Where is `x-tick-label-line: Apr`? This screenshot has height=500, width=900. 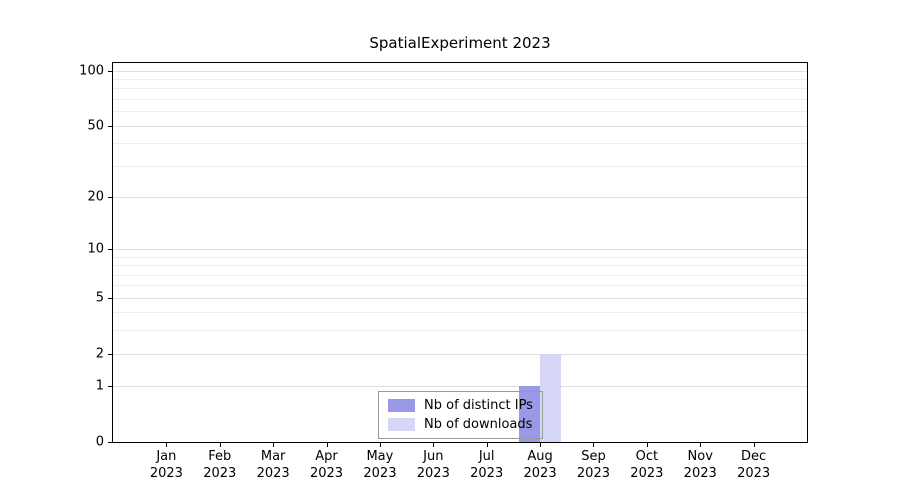 x-tick-label-line: Apr is located at coordinates (326, 456).